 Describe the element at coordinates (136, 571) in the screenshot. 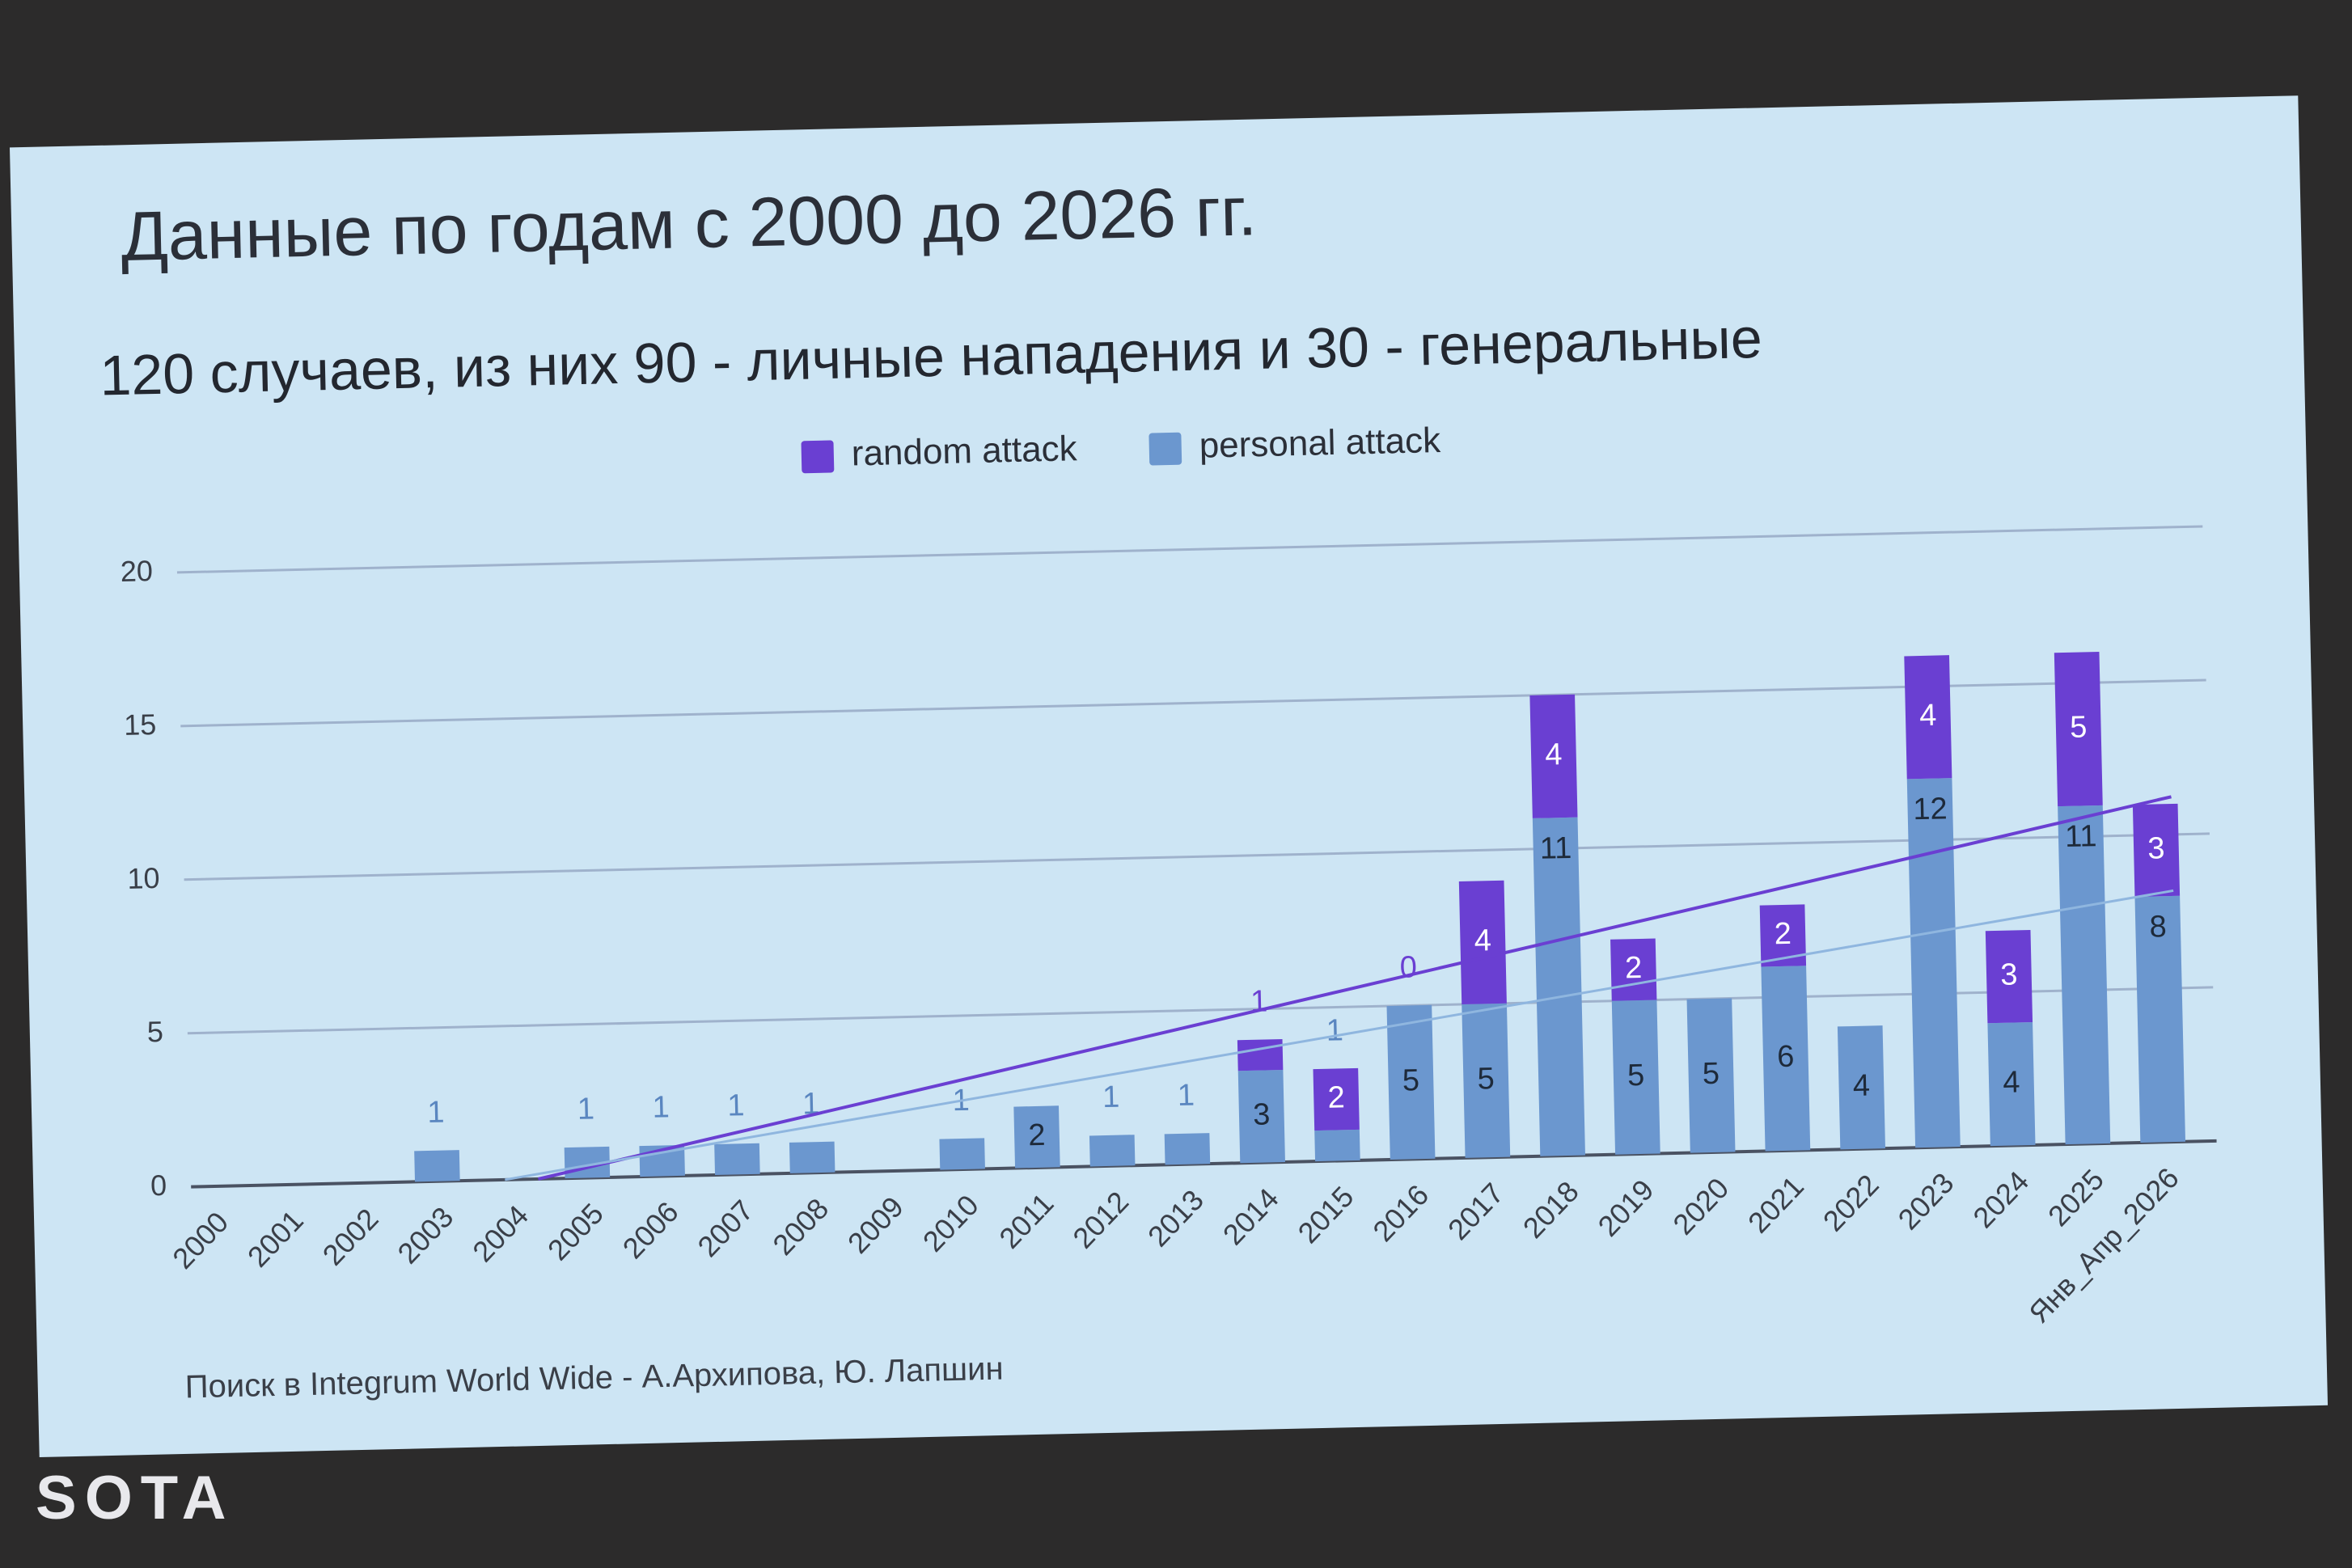

I see `y-tick-label: 20` at that location.